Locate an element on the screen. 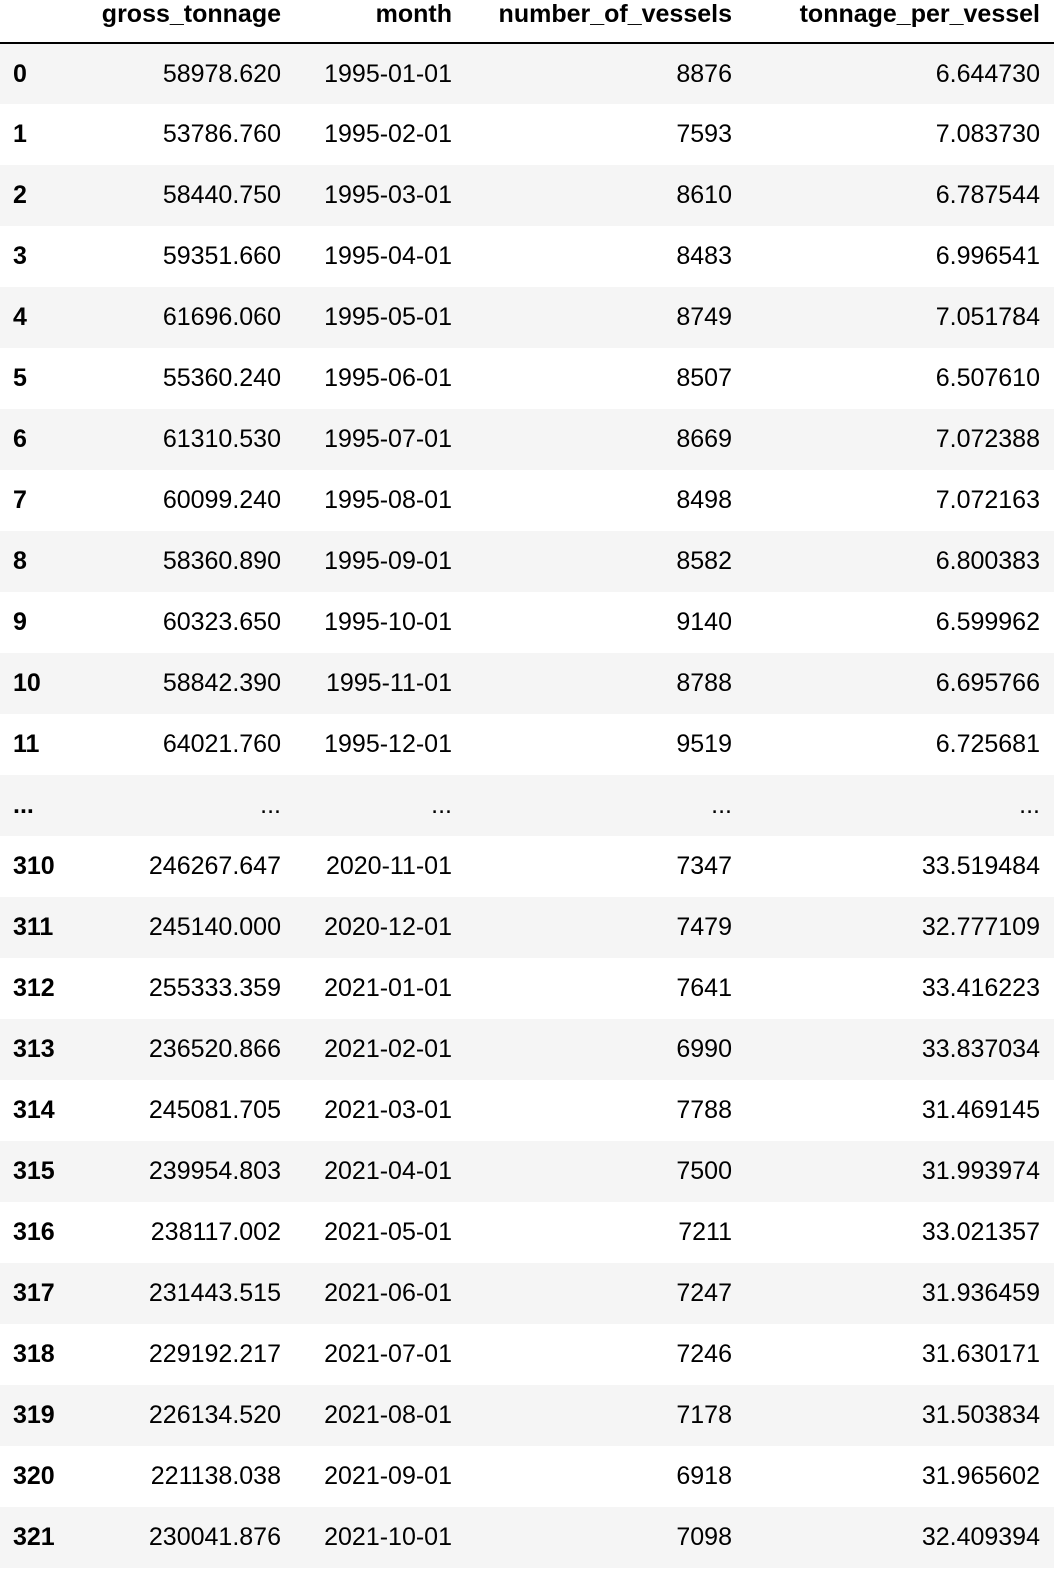 The width and height of the screenshot is (1054, 1595). row-index: 2 is located at coordinates (20, 195).